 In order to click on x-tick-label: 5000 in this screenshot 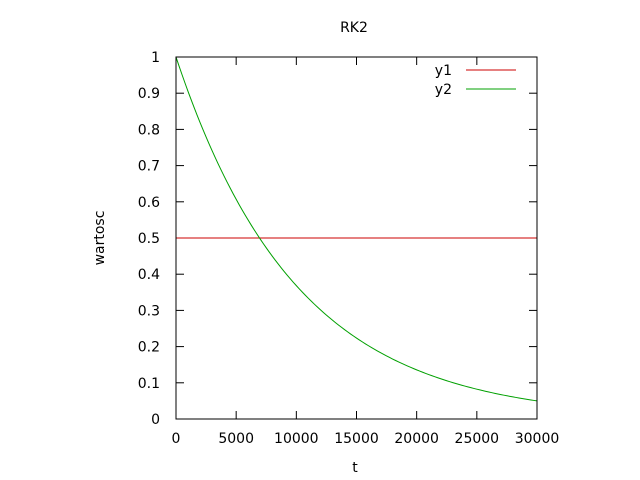, I will do `click(236, 439)`.